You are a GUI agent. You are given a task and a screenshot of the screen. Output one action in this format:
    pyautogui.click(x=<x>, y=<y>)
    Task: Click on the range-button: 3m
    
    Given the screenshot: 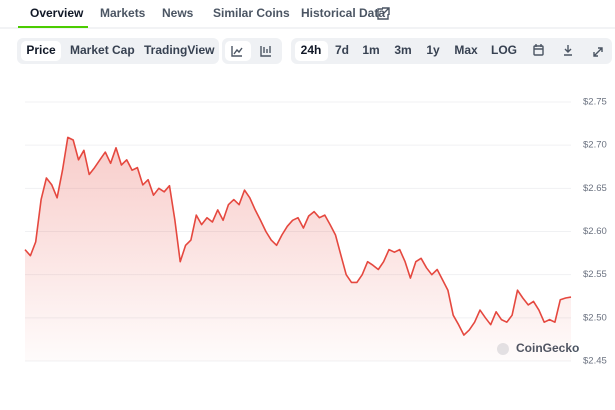 What is the action you would take?
    pyautogui.click(x=402, y=50)
    